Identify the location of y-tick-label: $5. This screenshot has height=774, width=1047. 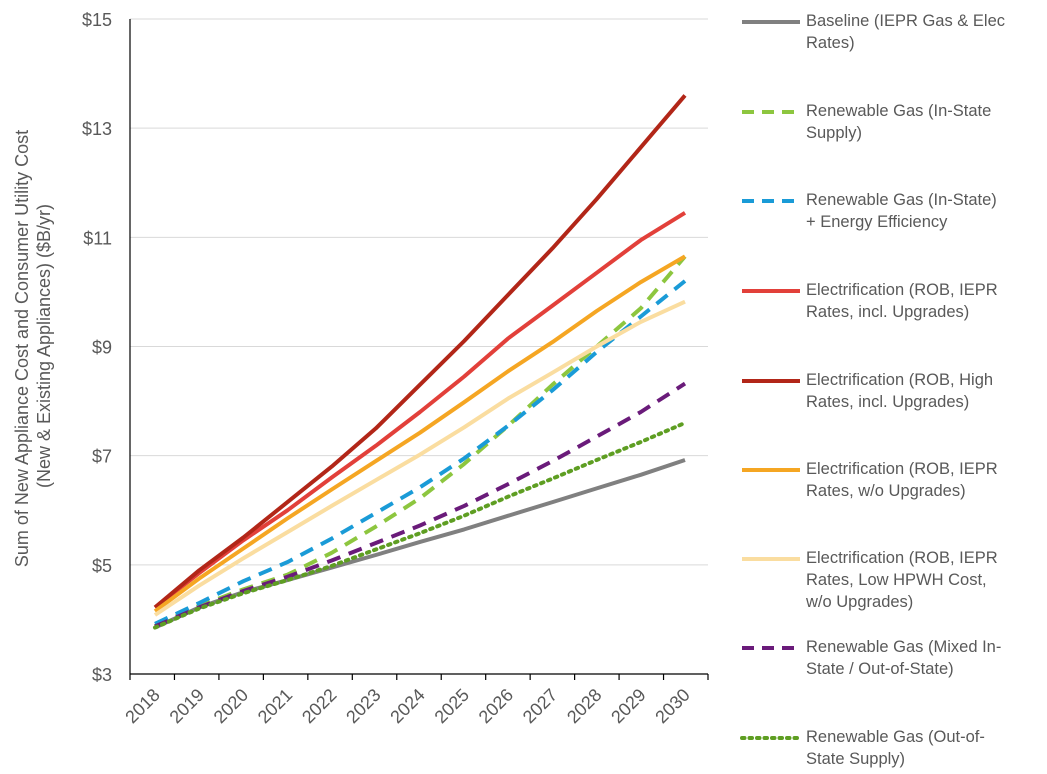
(102, 566).